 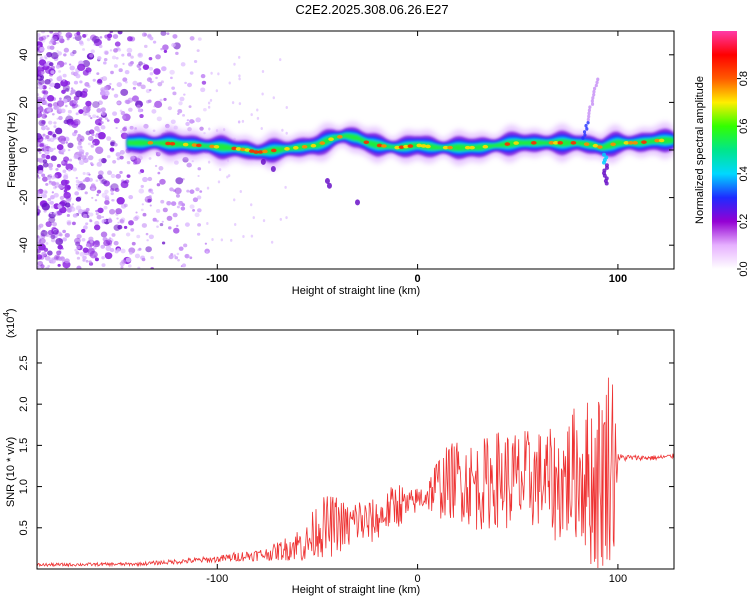 I want to click on spectrogram-x-label: Height of straight line (km), so click(x=356, y=291).